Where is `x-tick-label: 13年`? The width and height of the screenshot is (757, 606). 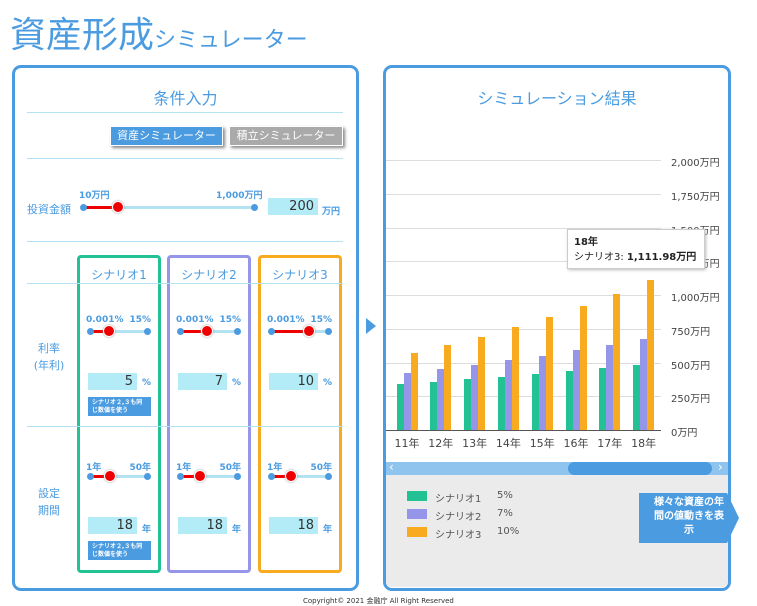
x-tick-label: 13年 is located at coordinates (475, 443).